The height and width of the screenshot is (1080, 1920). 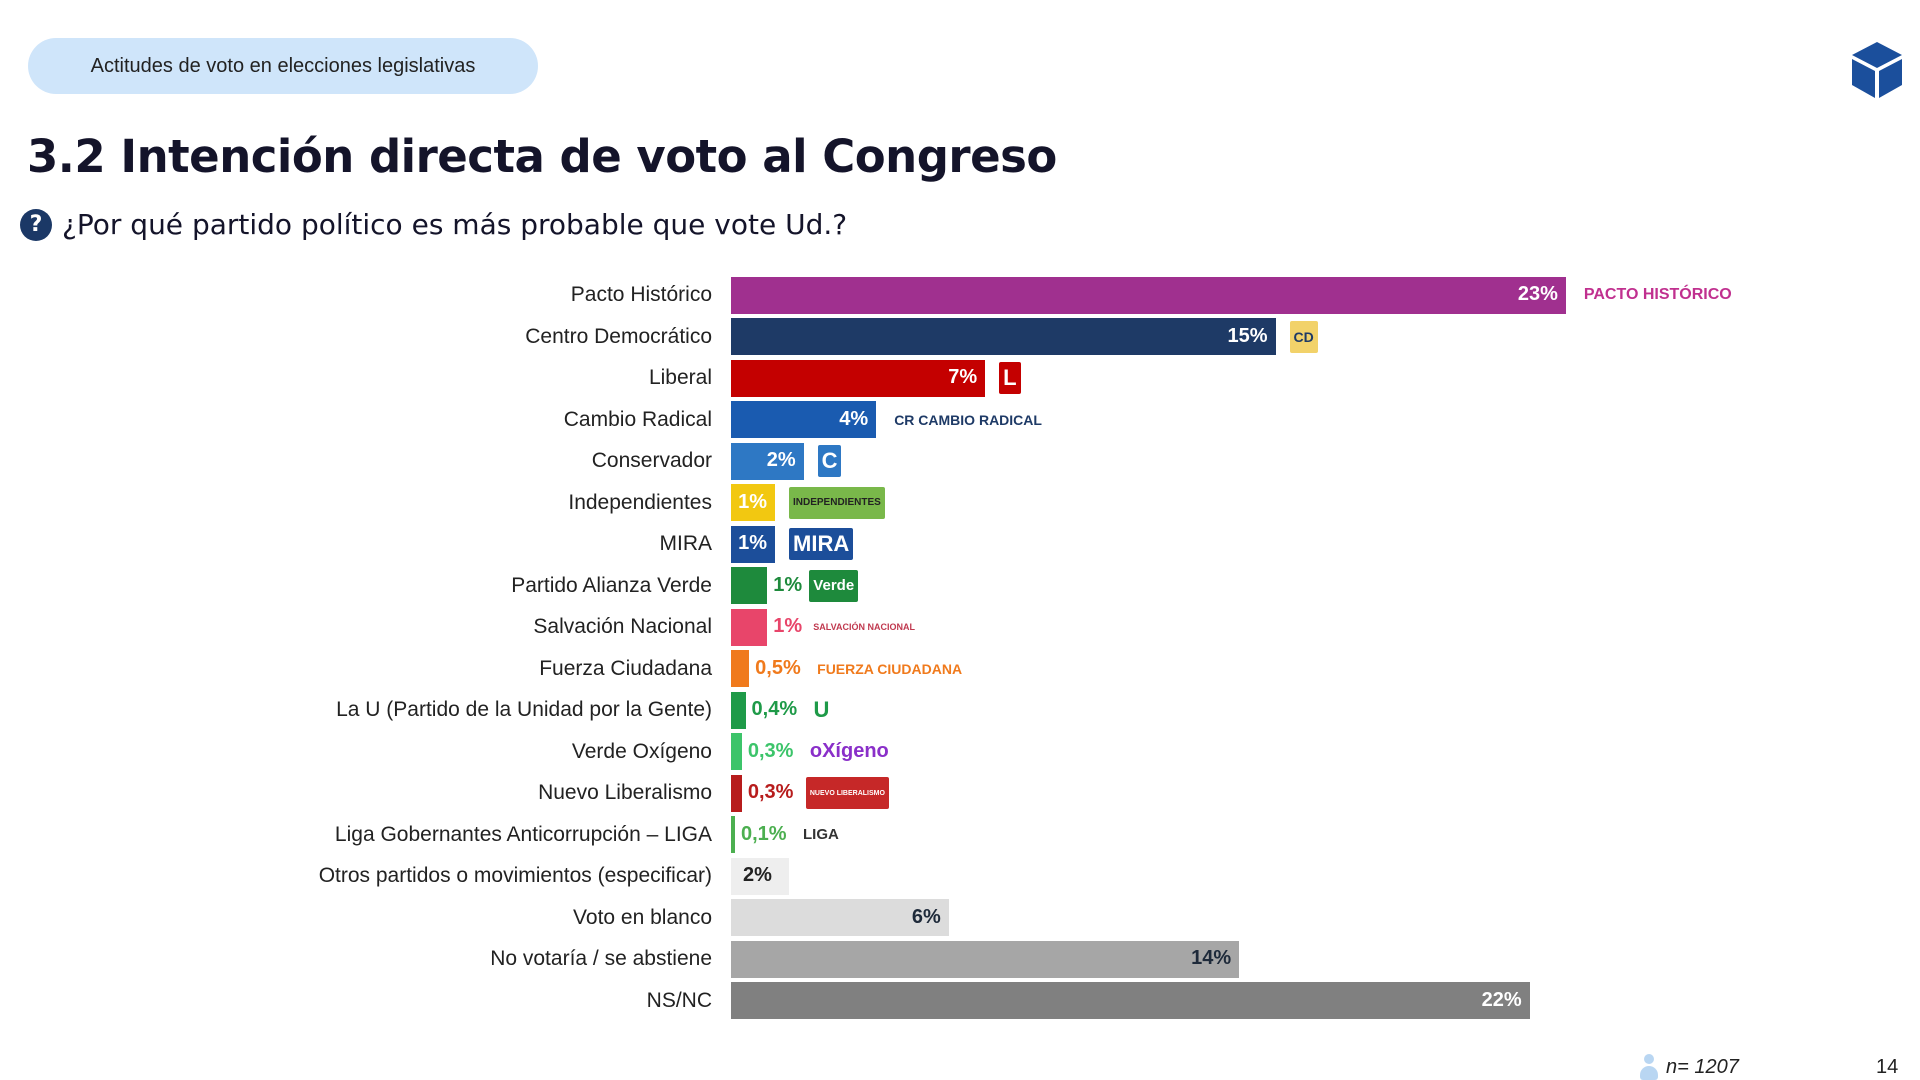 I want to click on party-logo: INDEPENDIENTES, so click(x=837, y=502).